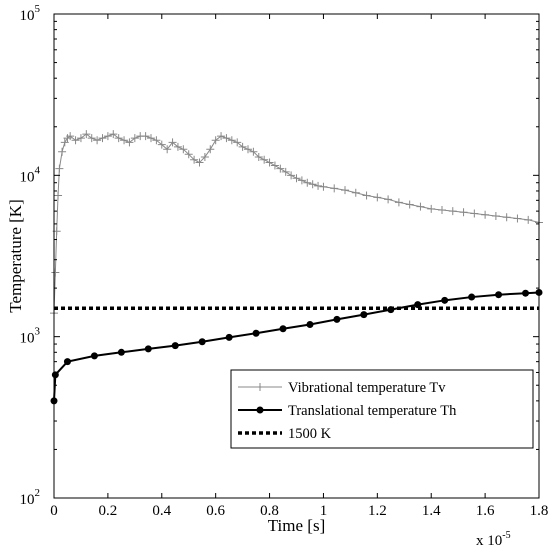  What do you see at coordinates (161, 511) in the screenshot?
I see `x-tick-label: 0.4` at bounding box center [161, 511].